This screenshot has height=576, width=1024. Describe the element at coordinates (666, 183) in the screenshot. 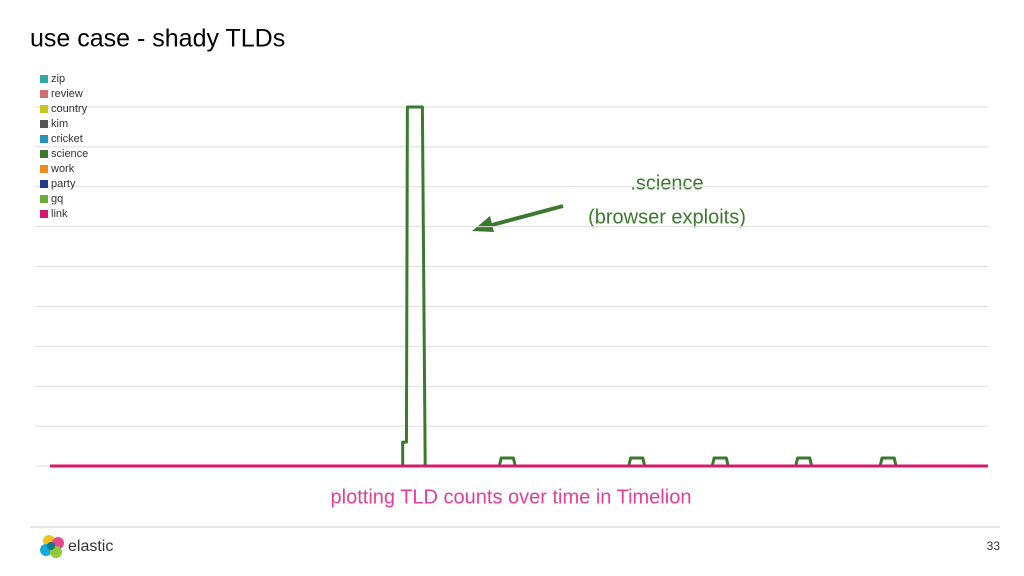

I see `annotation: .science` at that location.